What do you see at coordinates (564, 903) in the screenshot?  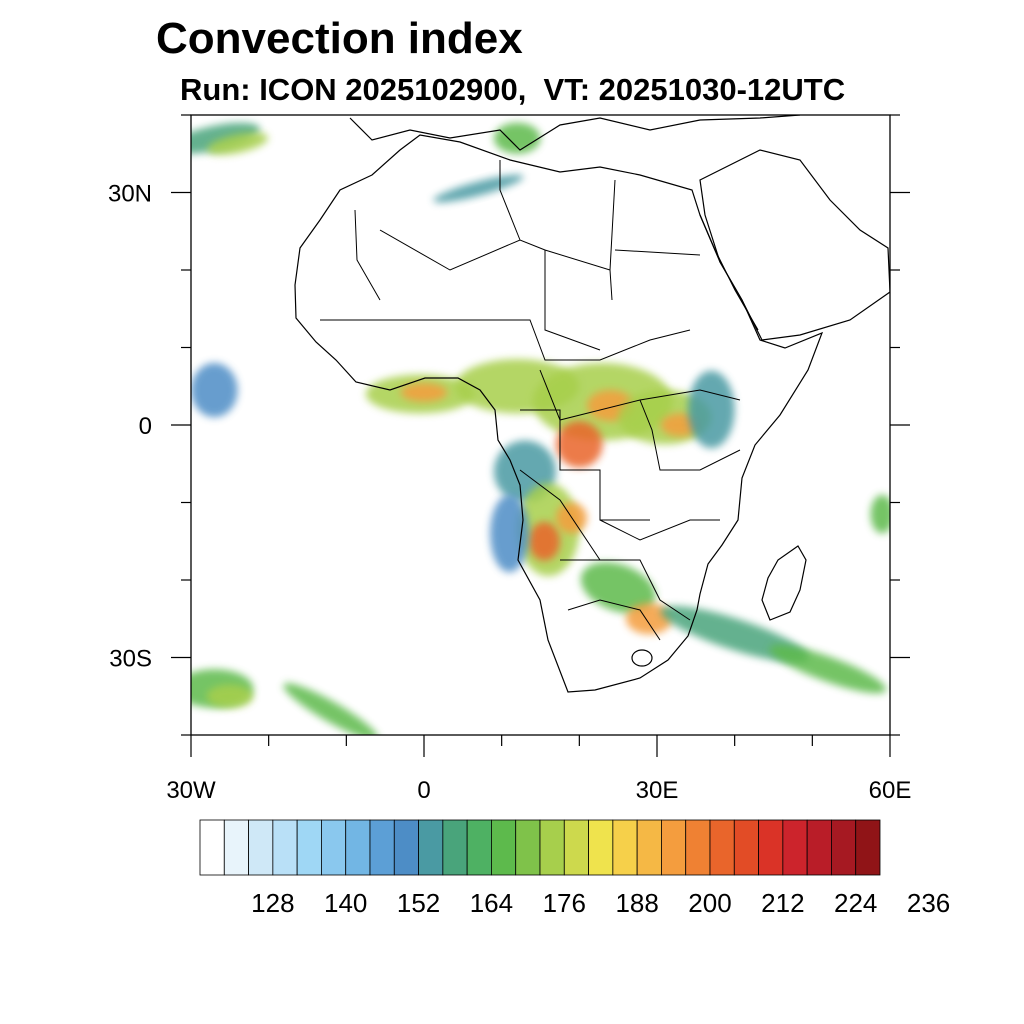 I see `colorbar-label: 176` at bounding box center [564, 903].